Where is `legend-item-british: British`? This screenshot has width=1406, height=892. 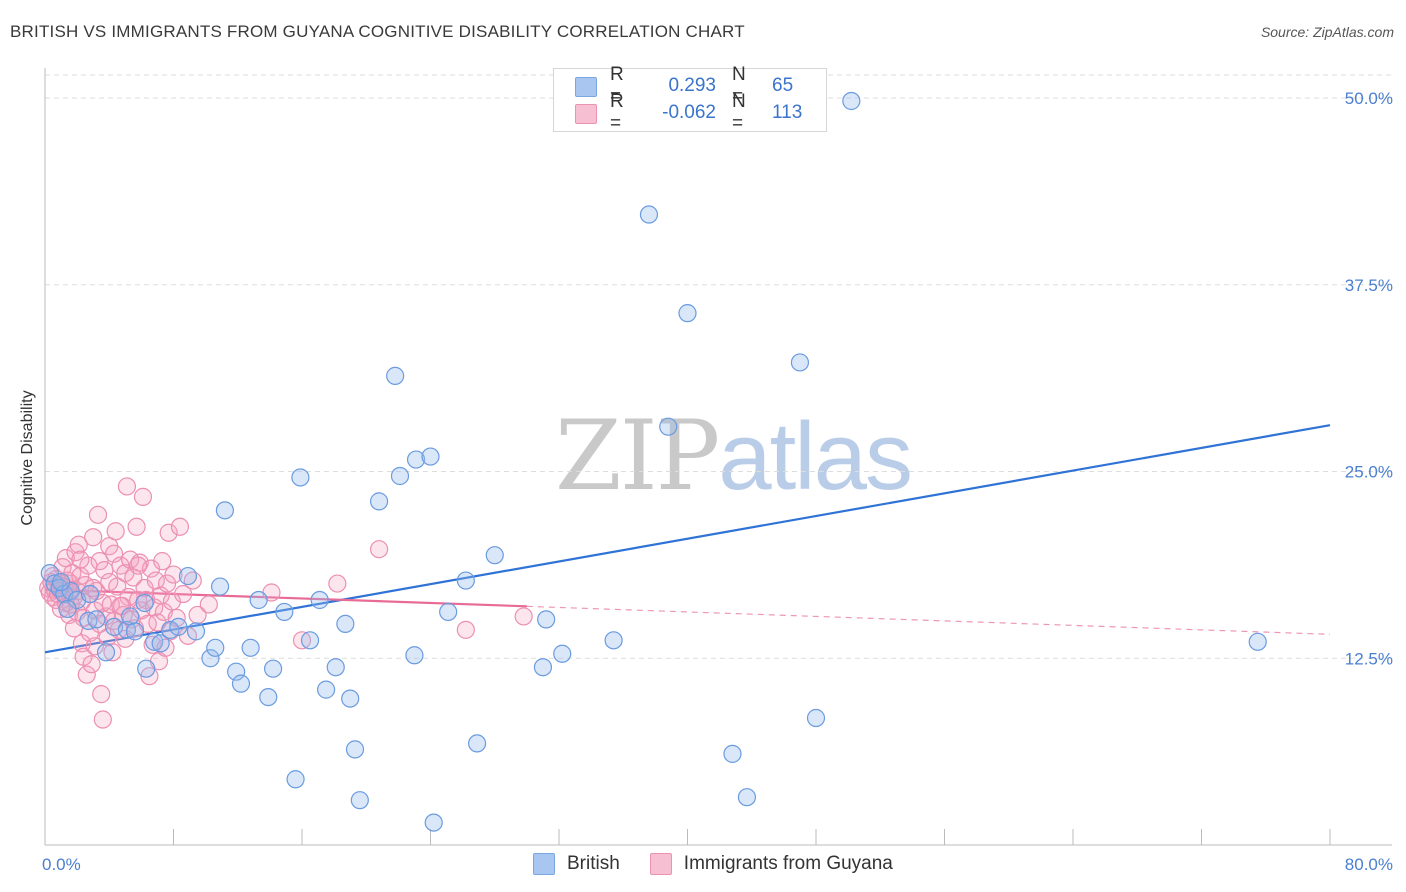 legend-item-british: British is located at coordinates (576, 864).